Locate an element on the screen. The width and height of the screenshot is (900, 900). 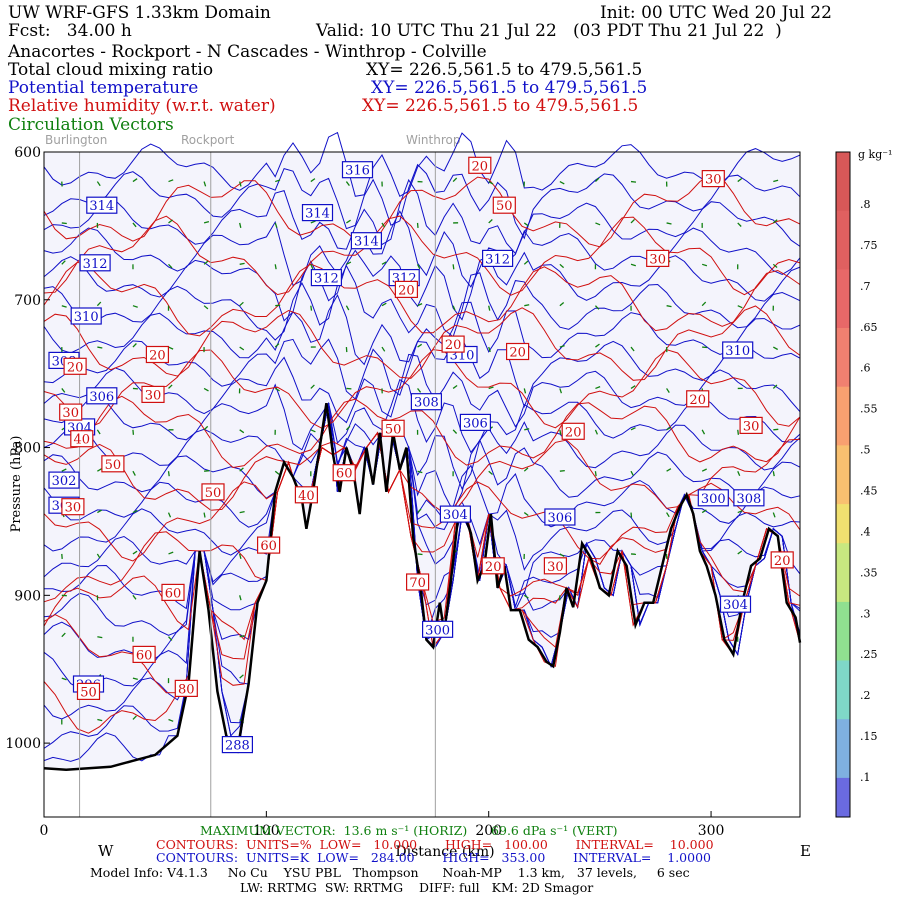
colorbar-tick-label: .55 is located at coordinates (869, 409).